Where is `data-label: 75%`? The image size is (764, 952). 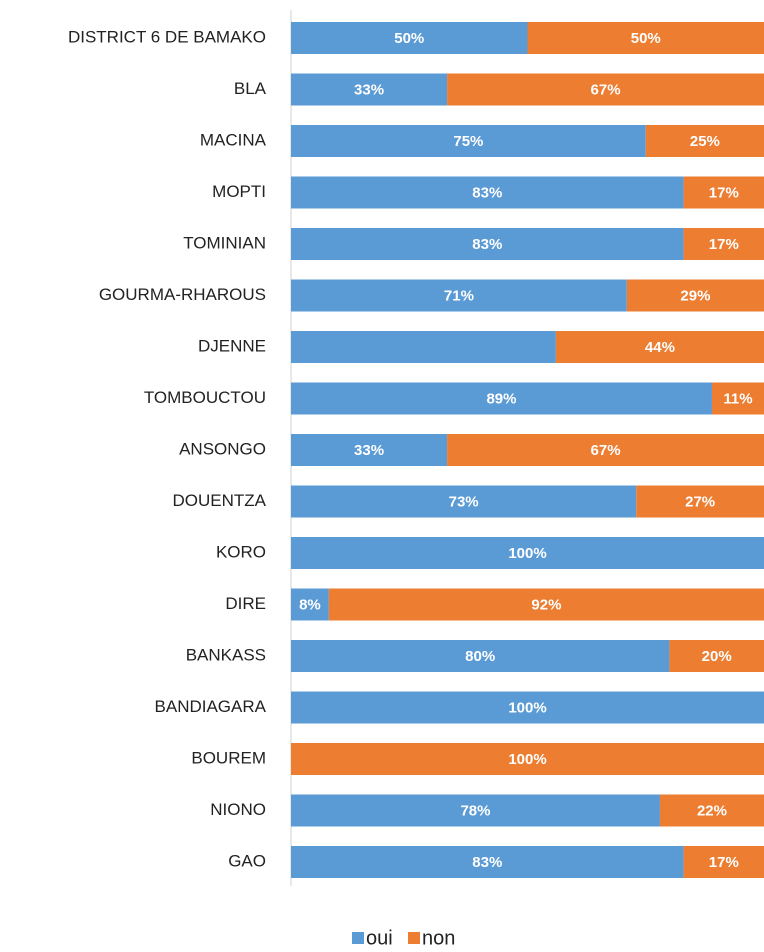 data-label: 75% is located at coordinates (468, 141).